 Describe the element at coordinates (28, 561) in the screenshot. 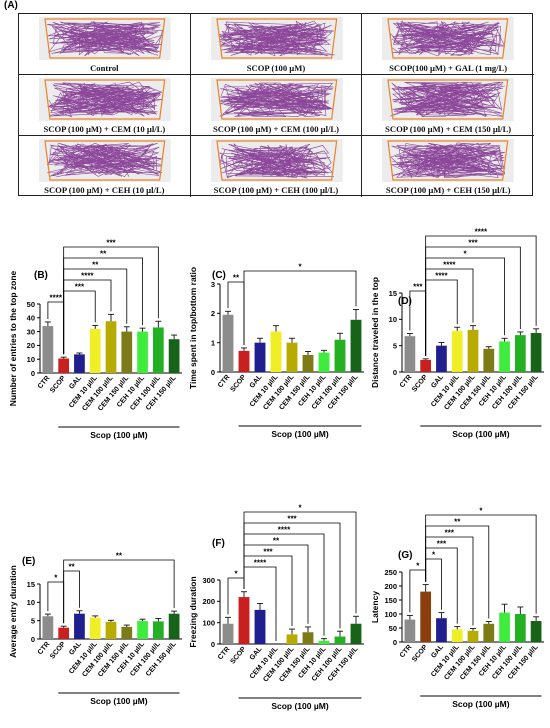

I see `panel-letter: (E)` at that location.